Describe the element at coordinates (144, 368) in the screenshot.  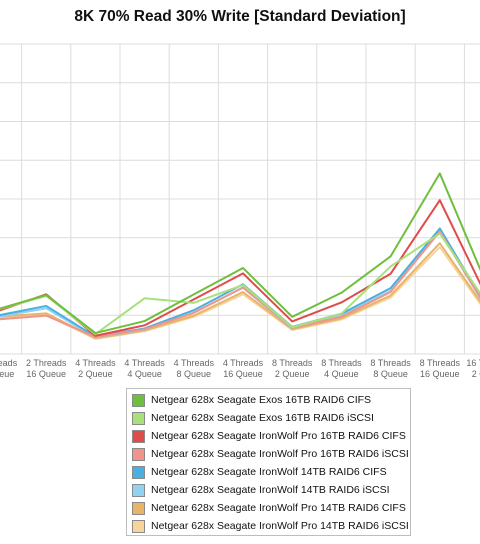
I see `x-tick-label: 4 Threads 4 Queue` at that location.